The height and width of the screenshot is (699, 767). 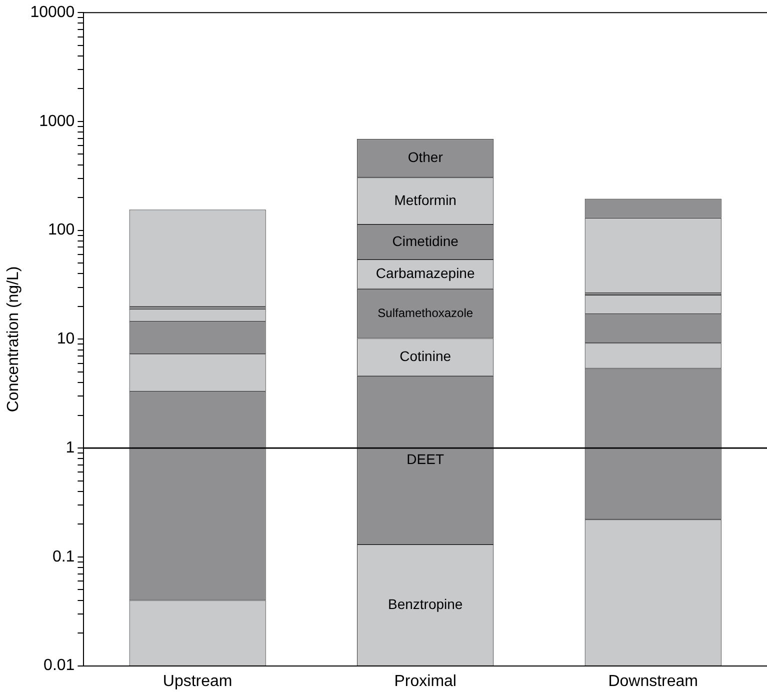 What do you see at coordinates (63, 557) in the screenshot?
I see `y-tick-label: 0.1` at bounding box center [63, 557].